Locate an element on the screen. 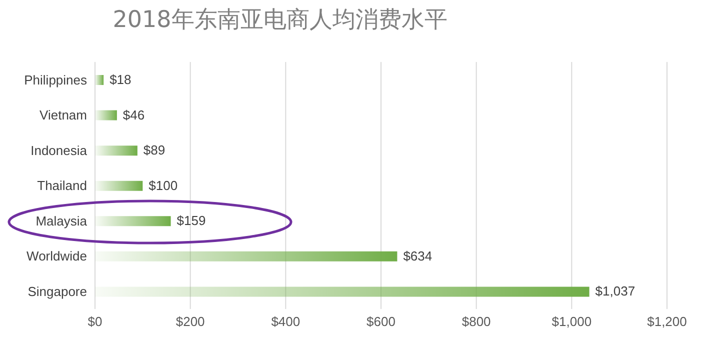 This screenshot has height=348, width=708. data-label: $1,037 is located at coordinates (615, 291).